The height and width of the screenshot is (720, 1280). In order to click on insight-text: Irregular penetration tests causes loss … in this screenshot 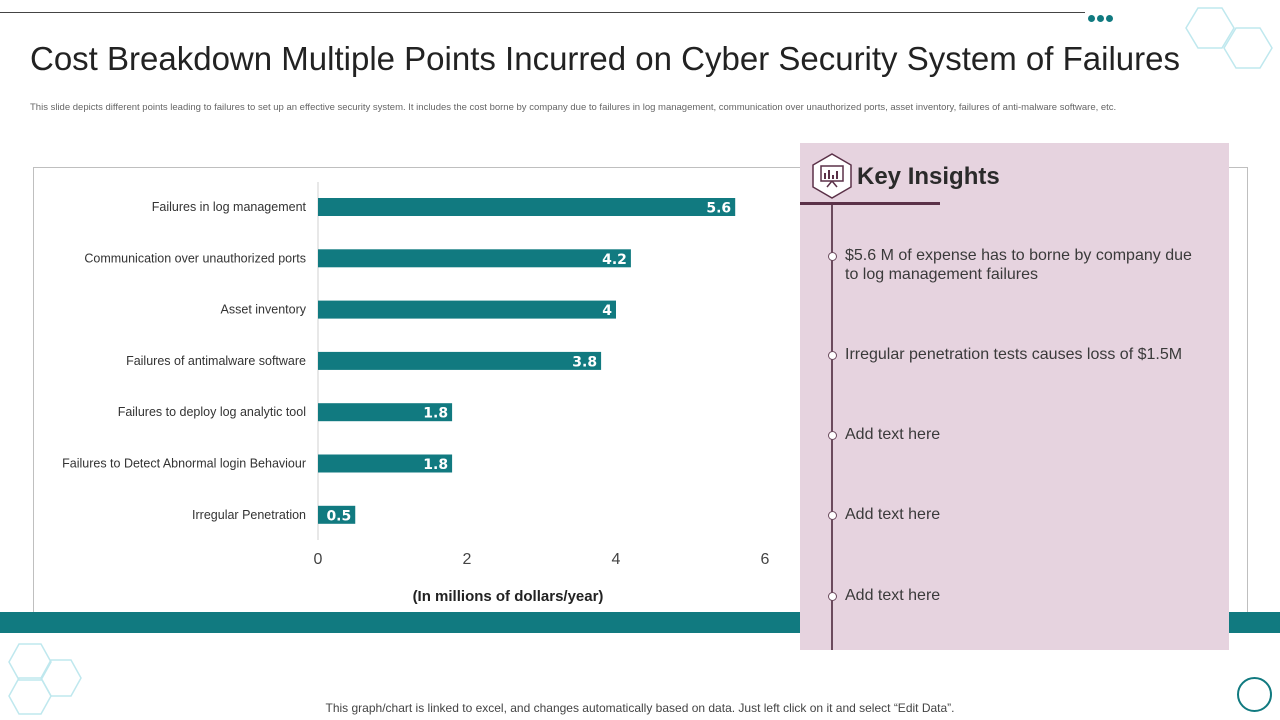, I will do `click(1014, 354)`.